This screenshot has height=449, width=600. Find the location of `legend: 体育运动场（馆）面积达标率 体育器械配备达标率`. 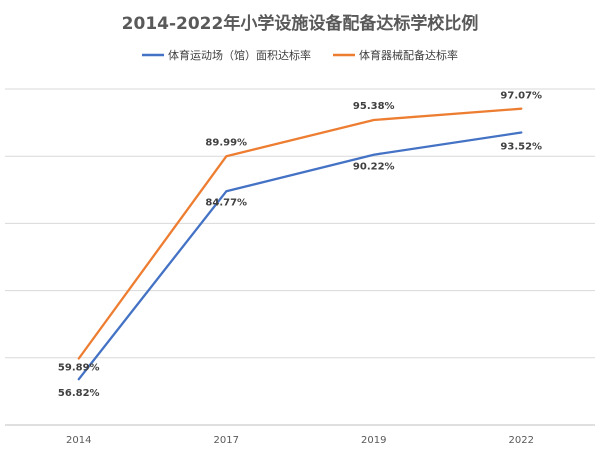

legend: 体育运动场（馆）面积达标率 体育器械配备达标率 is located at coordinates (300, 55).